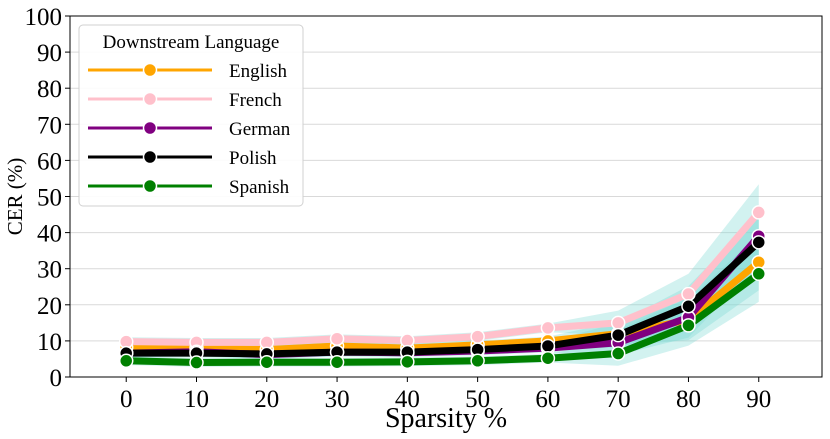 Image resolution: width=830 pixels, height=439 pixels. What do you see at coordinates (49, 234) in the screenshot?
I see `y-tick-label: 40` at bounding box center [49, 234].